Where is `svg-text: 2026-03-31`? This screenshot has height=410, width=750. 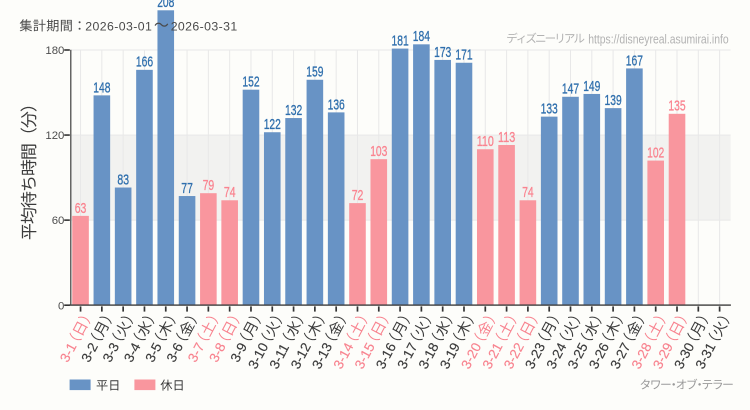
svg-text: 2026-03-31 is located at coordinates (204, 26).